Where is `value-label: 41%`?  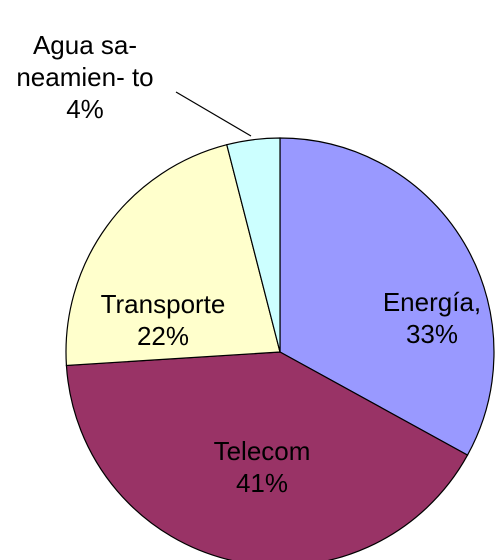
value-label: 41% is located at coordinates (262, 483).